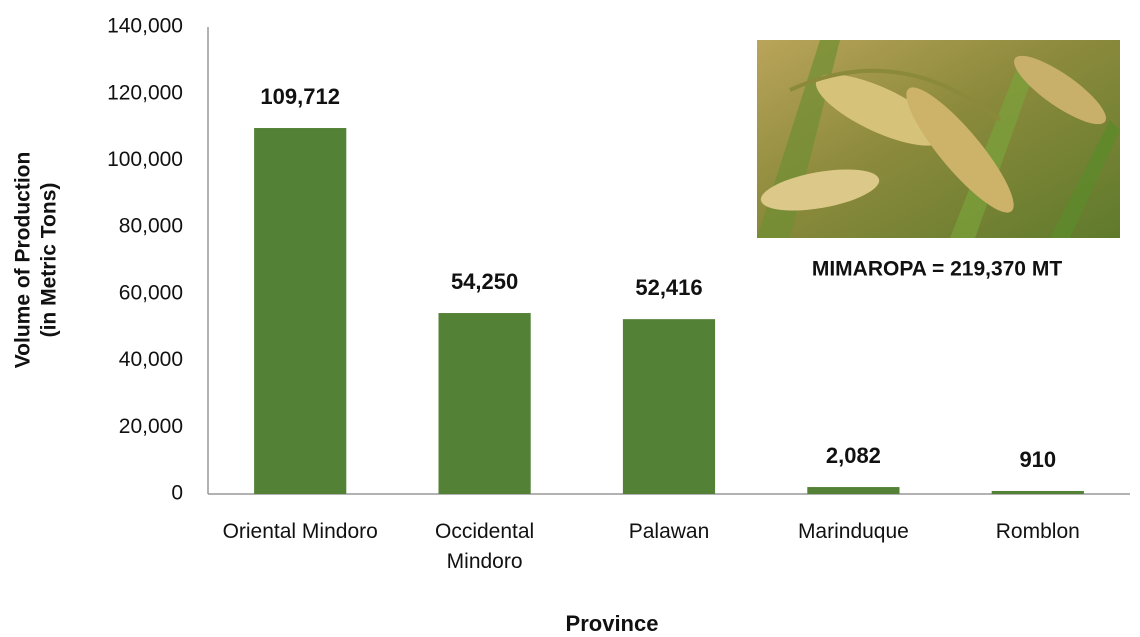 Image resolution: width=1140 pixels, height=637 pixels. I want to click on x-tick-label: Romblon, so click(1037, 531).